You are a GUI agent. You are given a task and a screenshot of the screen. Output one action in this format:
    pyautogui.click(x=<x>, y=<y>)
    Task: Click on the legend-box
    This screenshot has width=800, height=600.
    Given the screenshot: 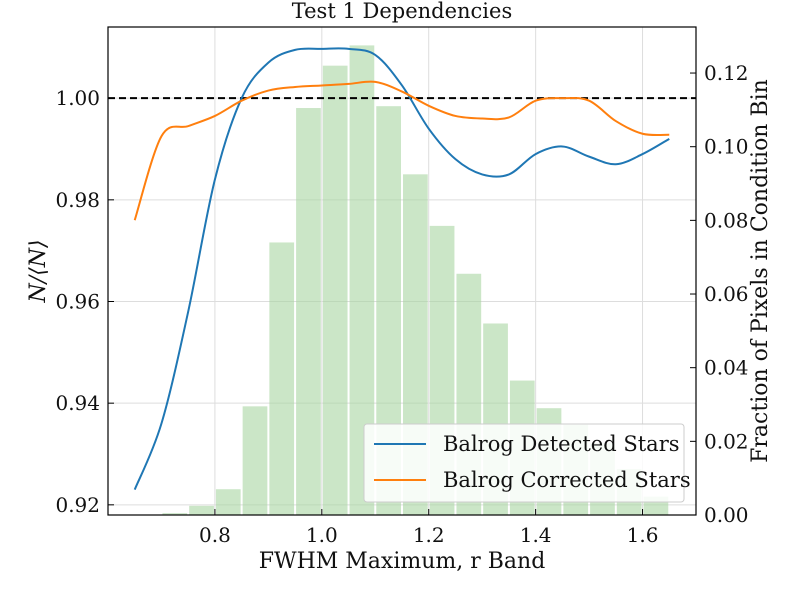 What is the action you would take?
    pyautogui.click(x=524, y=463)
    